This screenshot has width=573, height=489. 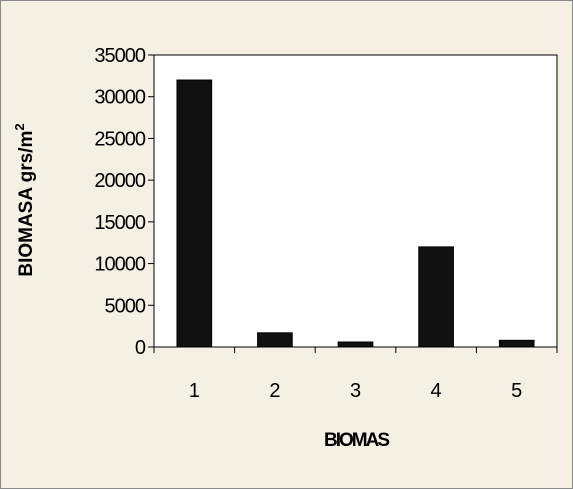 I want to click on y-tick-label: 35000, so click(x=119, y=56).